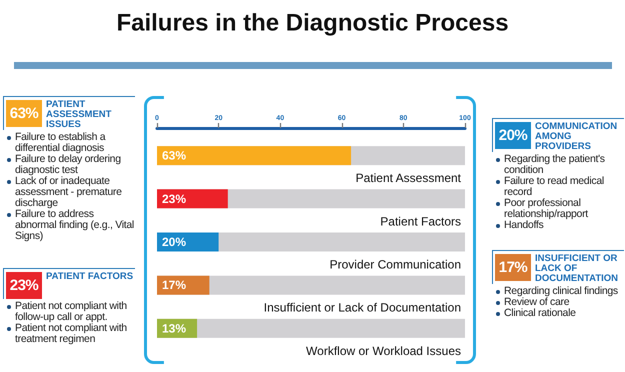 The width and height of the screenshot is (625, 372). I want to click on text: Handoffs, so click(523, 225).